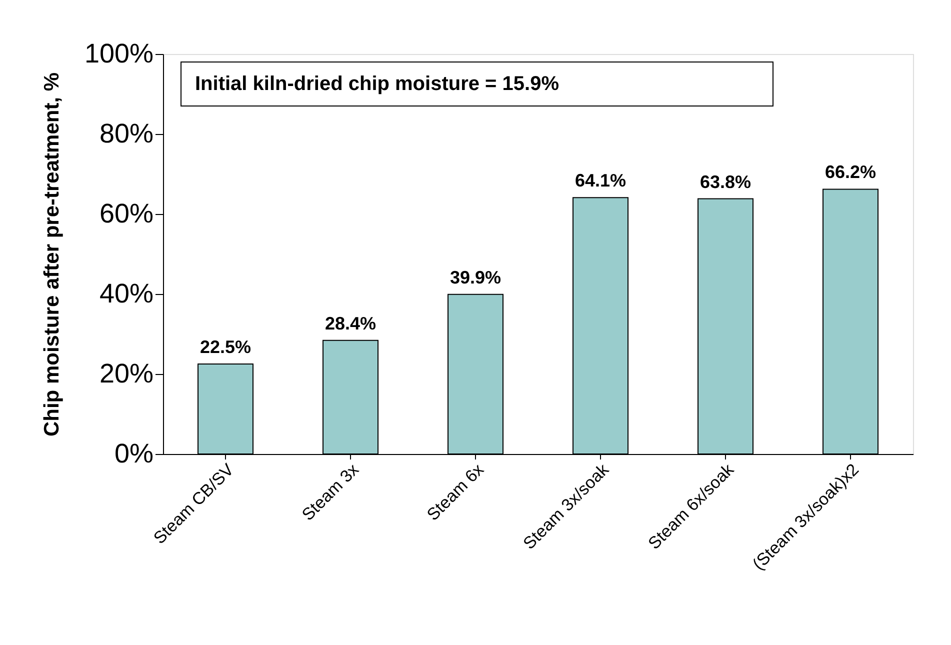 Image resolution: width=951 pixels, height=645 pixels. I want to click on data-label: 64.1%, so click(600, 180).